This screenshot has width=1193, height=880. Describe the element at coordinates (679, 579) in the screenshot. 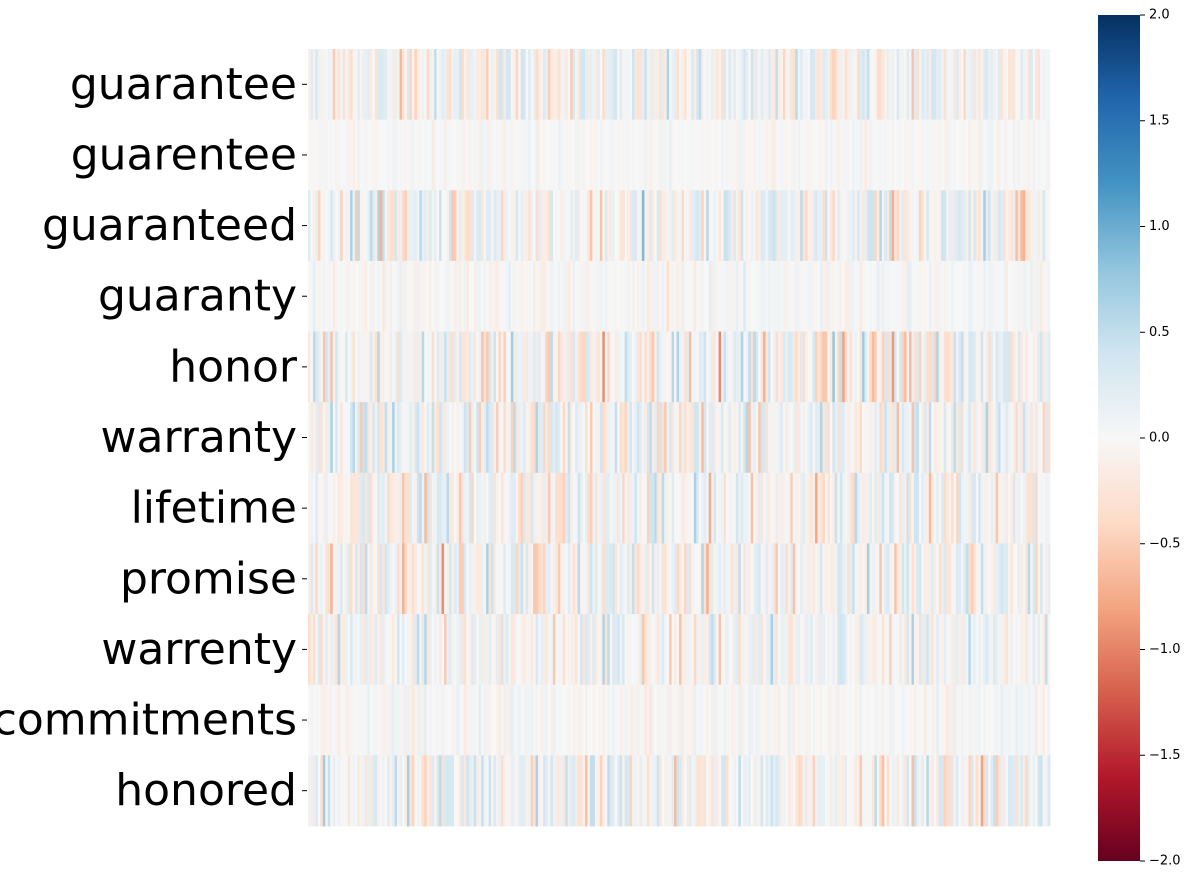

I see `heatmap-row-promise` at that location.